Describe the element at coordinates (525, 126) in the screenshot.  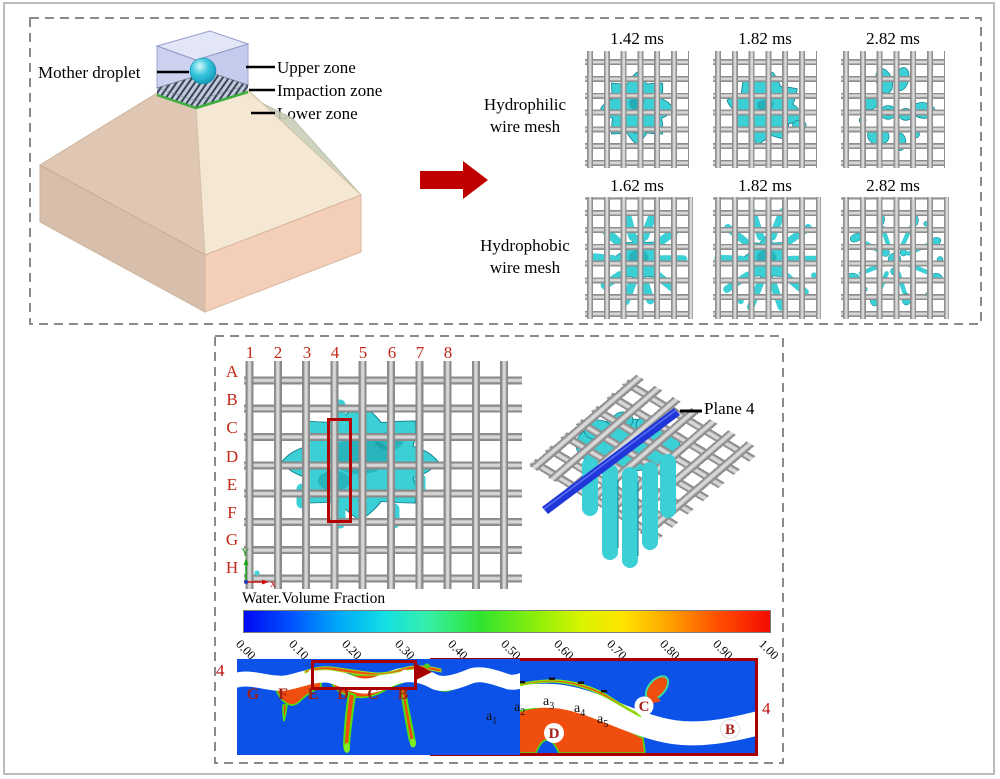
I see `row-label-hydrophilic-2: wire mesh` at that location.